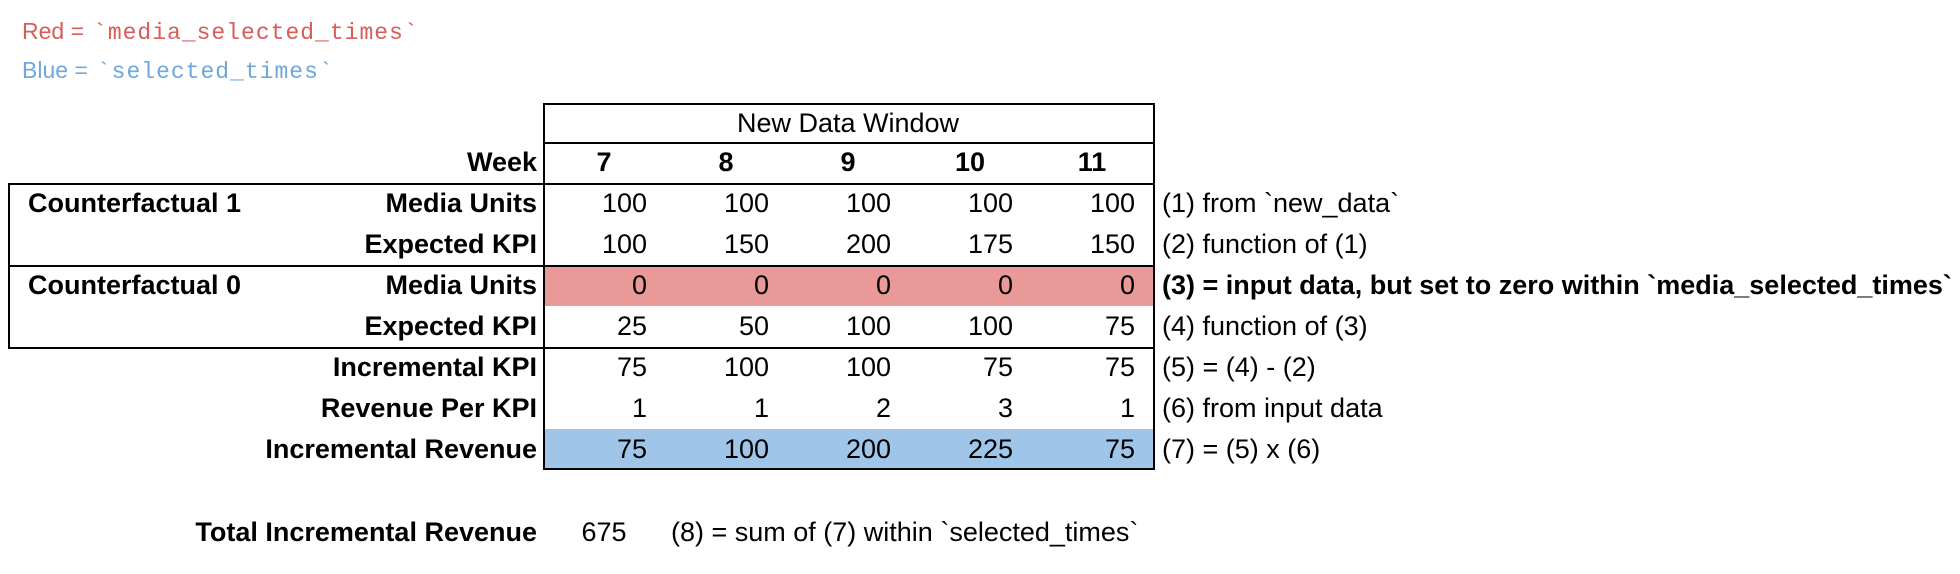 This screenshot has height=574, width=1960. Describe the element at coordinates (55, 70) in the screenshot. I see `legend-blue-label: Blue =` at that location.